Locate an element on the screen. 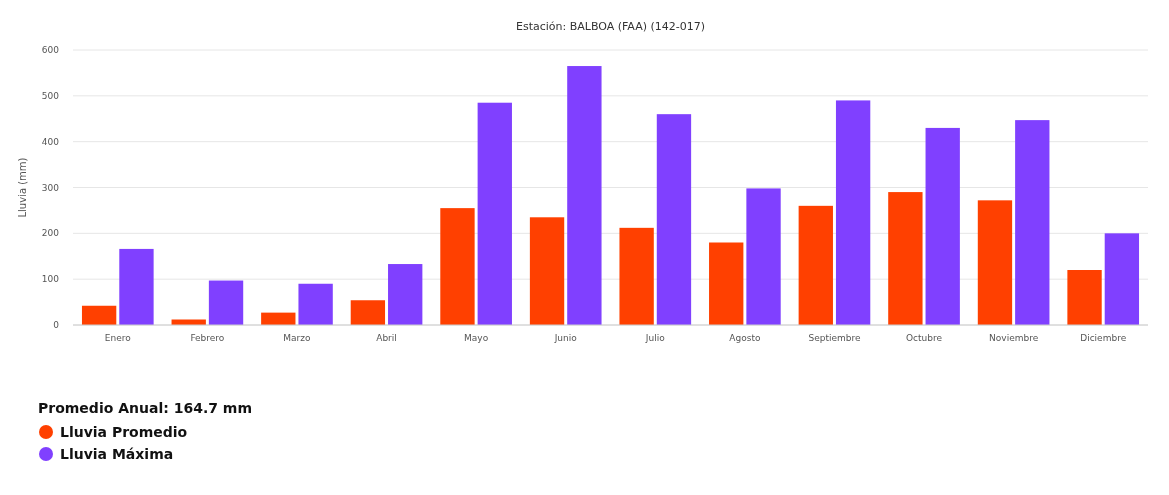  x-tick-label: Octubre is located at coordinates (924, 338).